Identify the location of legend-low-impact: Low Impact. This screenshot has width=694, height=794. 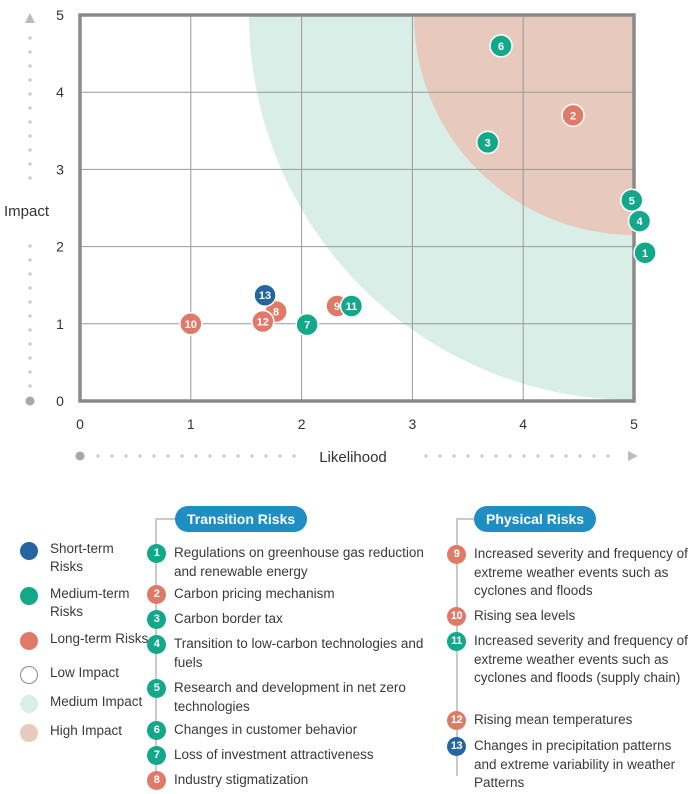
(85, 674).